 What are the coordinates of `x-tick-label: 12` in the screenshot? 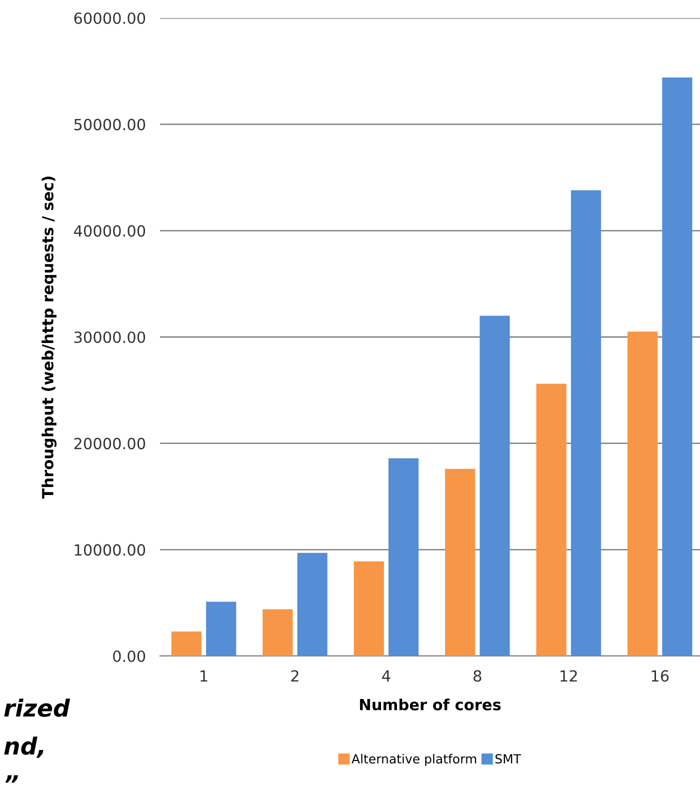 It's located at (568, 676).